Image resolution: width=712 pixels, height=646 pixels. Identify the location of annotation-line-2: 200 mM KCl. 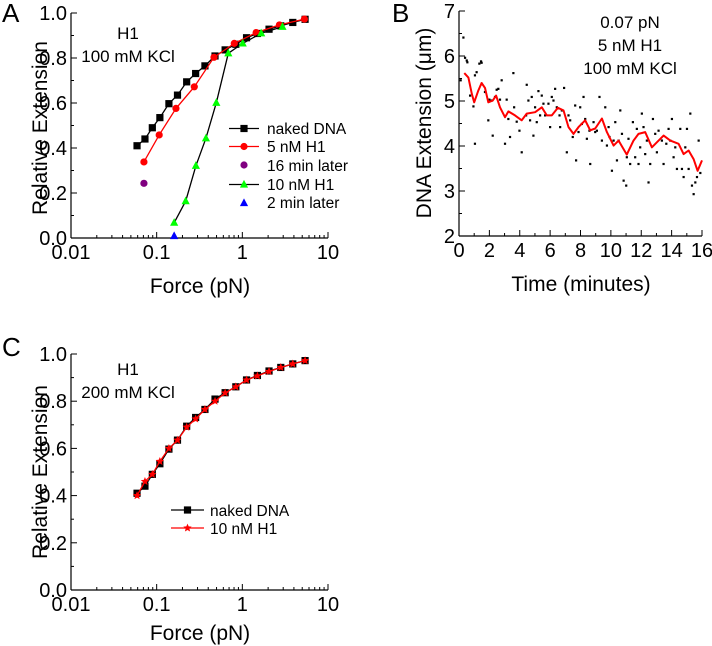
(128, 392).